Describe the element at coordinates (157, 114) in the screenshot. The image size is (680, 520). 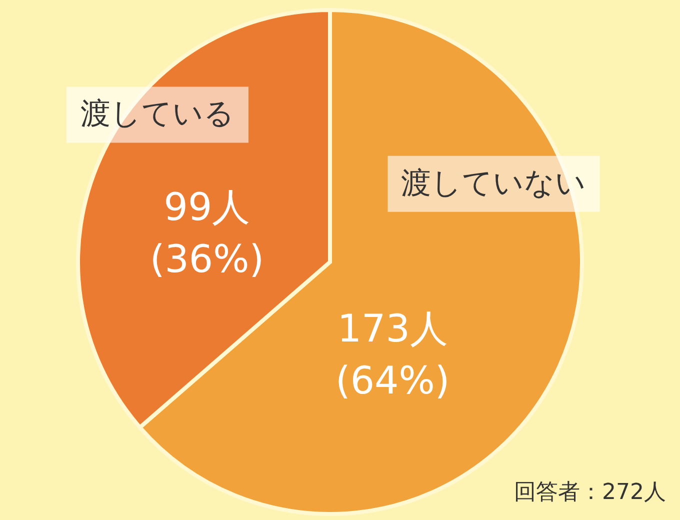
I see `slice-label: 渡している` at that location.